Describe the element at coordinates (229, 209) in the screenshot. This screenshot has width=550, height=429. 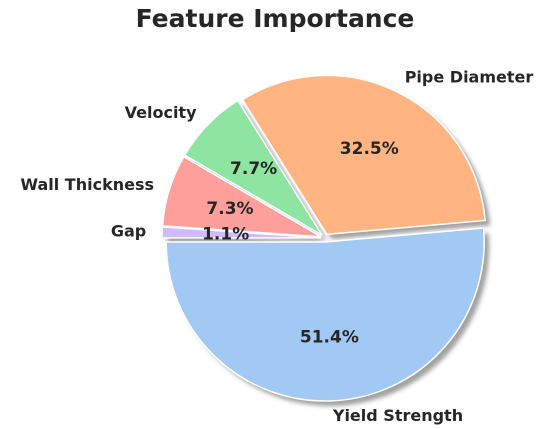
I see `slice-percent-wall-thickness: 7.3%` at that location.